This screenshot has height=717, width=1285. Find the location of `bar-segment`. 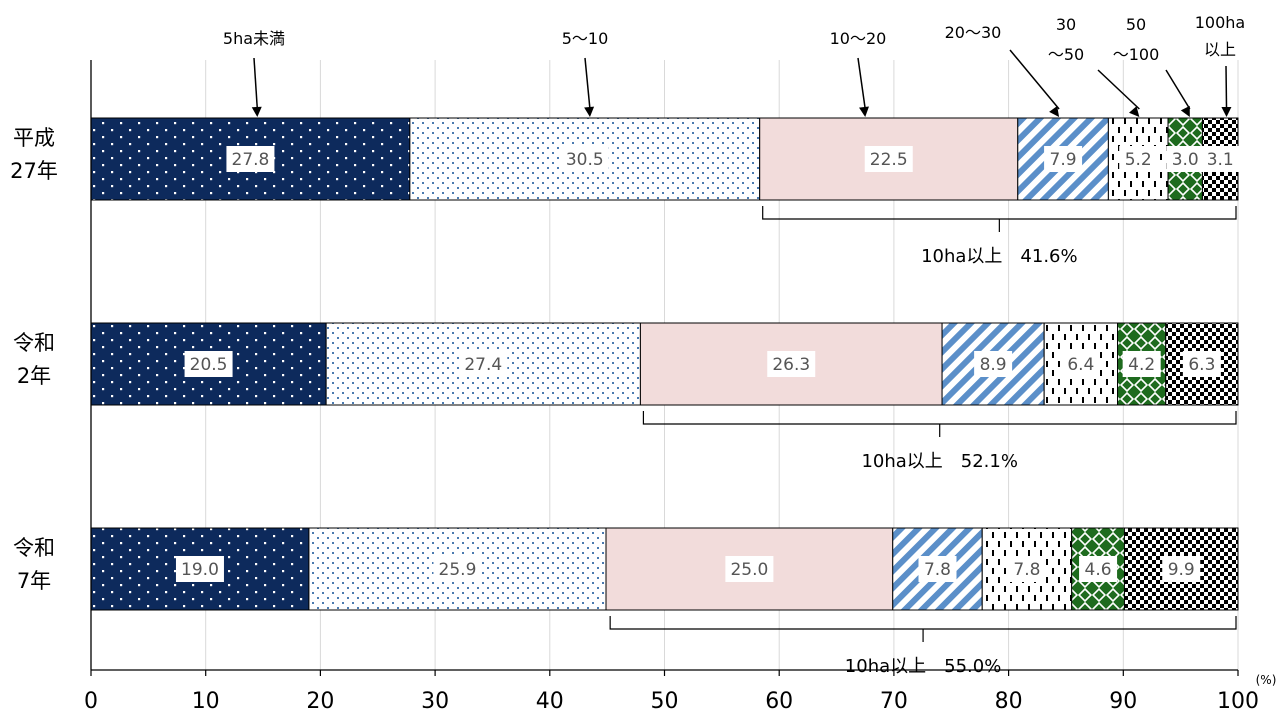

bar-segment is located at coordinates (749, 569).